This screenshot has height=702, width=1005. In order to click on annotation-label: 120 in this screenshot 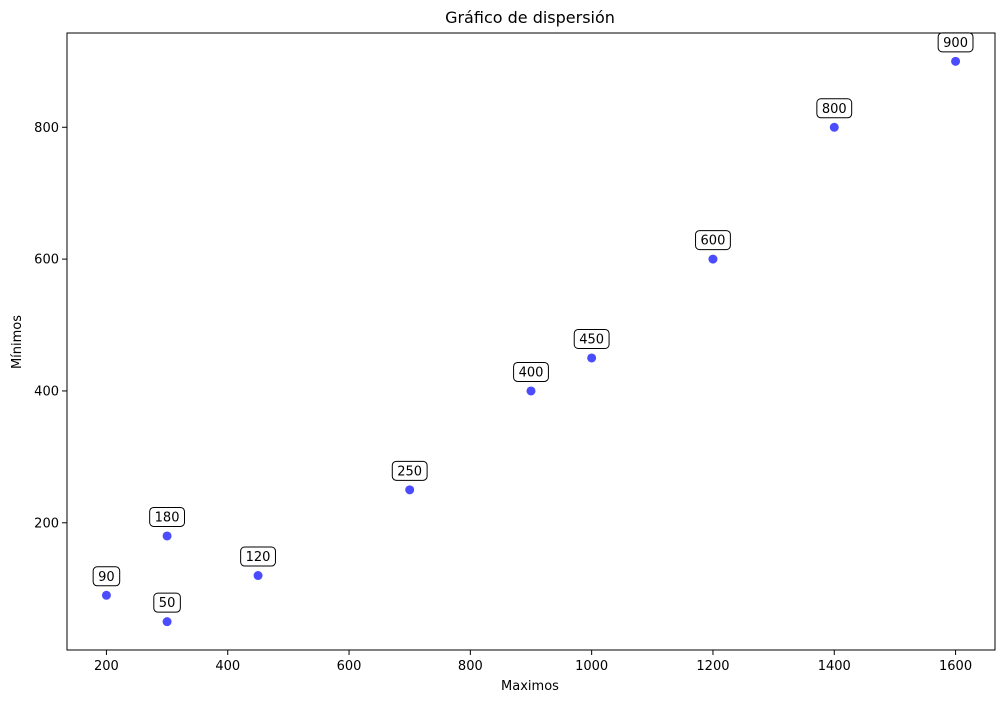, I will do `click(258, 557)`.